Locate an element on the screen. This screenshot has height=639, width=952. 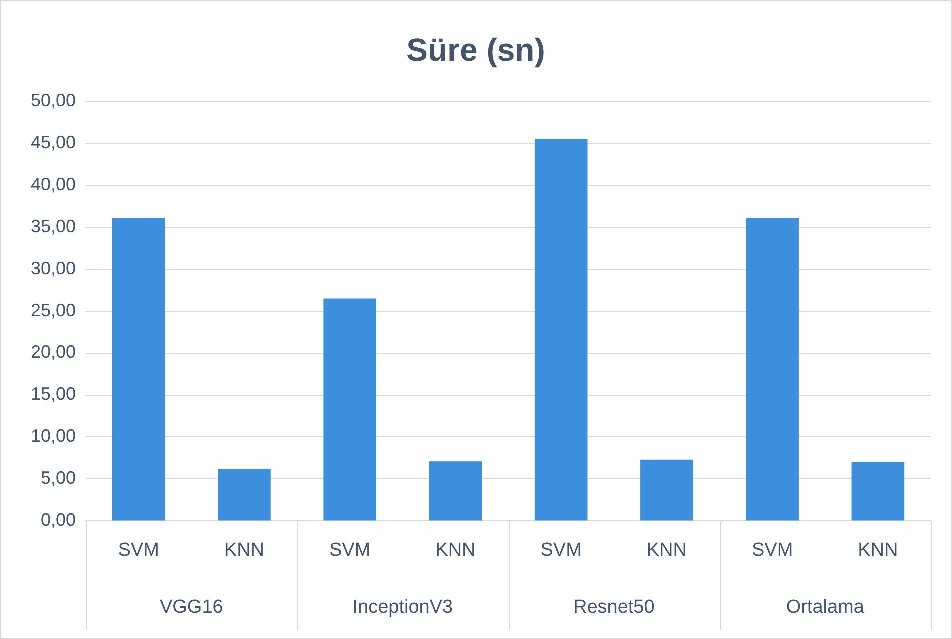
y-tick-label: 15,00 is located at coordinates (53, 394).